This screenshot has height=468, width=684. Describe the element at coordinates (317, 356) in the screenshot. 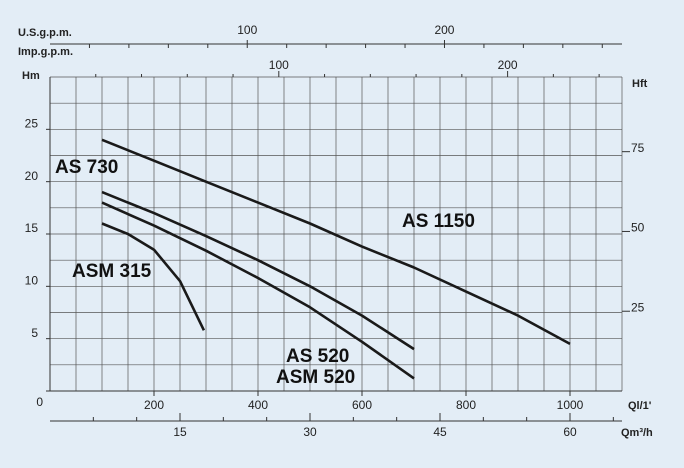

I see `curve-label: AS 520` at that location.